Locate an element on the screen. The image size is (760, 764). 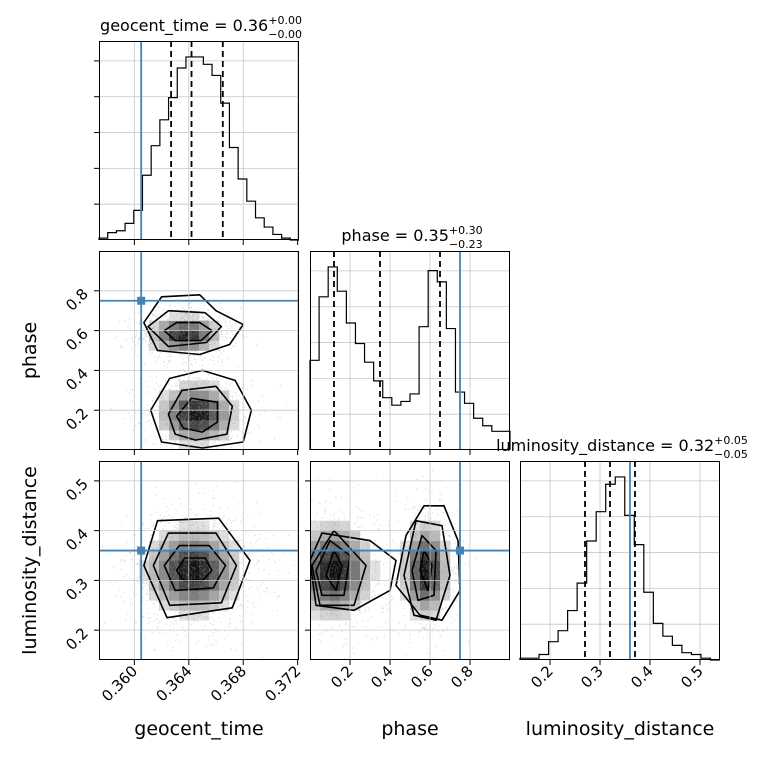
panel-geocent-time-vs-luminosity-distance-truth-marker is located at coordinates (141, 550).